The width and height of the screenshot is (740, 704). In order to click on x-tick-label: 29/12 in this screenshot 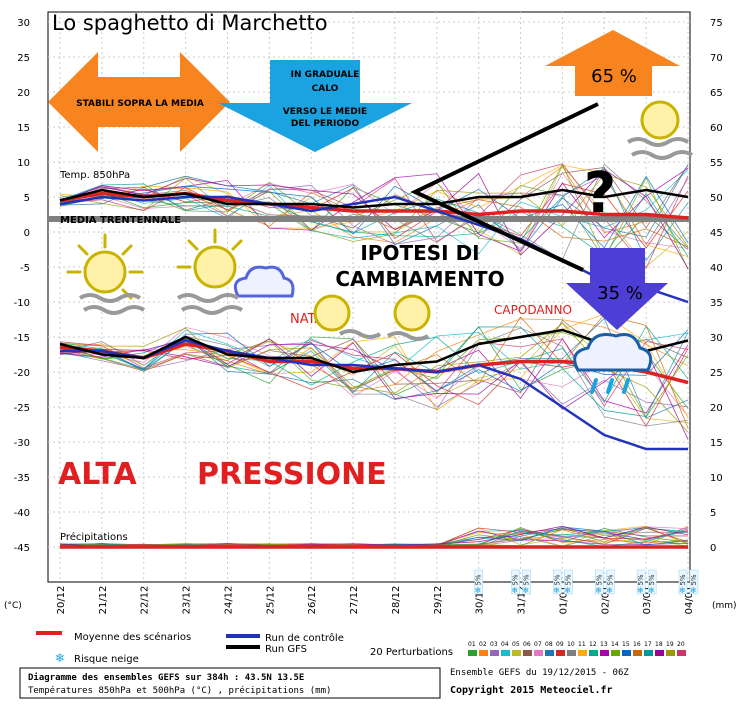, I will do `click(438, 600)`.